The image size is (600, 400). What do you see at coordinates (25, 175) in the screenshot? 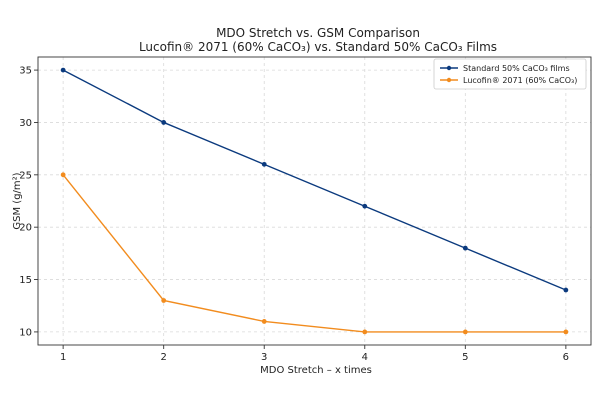
I see `y-tick-label-3: 25` at bounding box center [25, 175].